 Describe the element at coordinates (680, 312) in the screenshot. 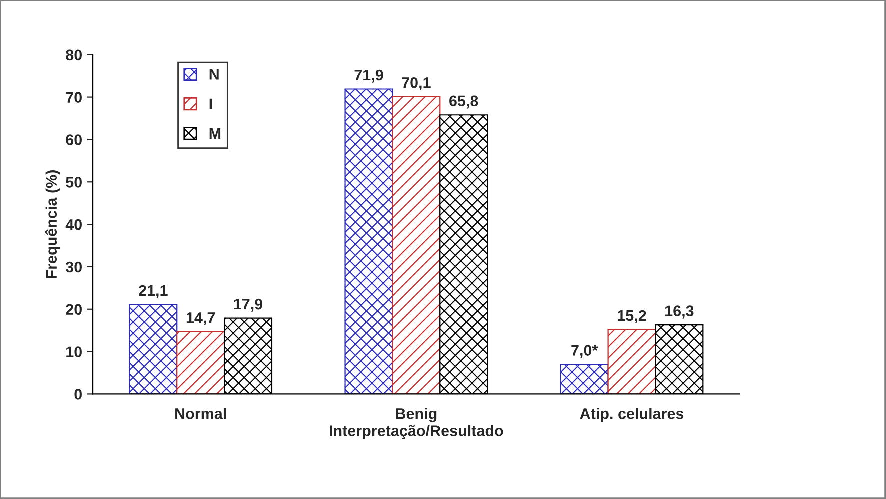

I see `data-label: 16,3` at that location.